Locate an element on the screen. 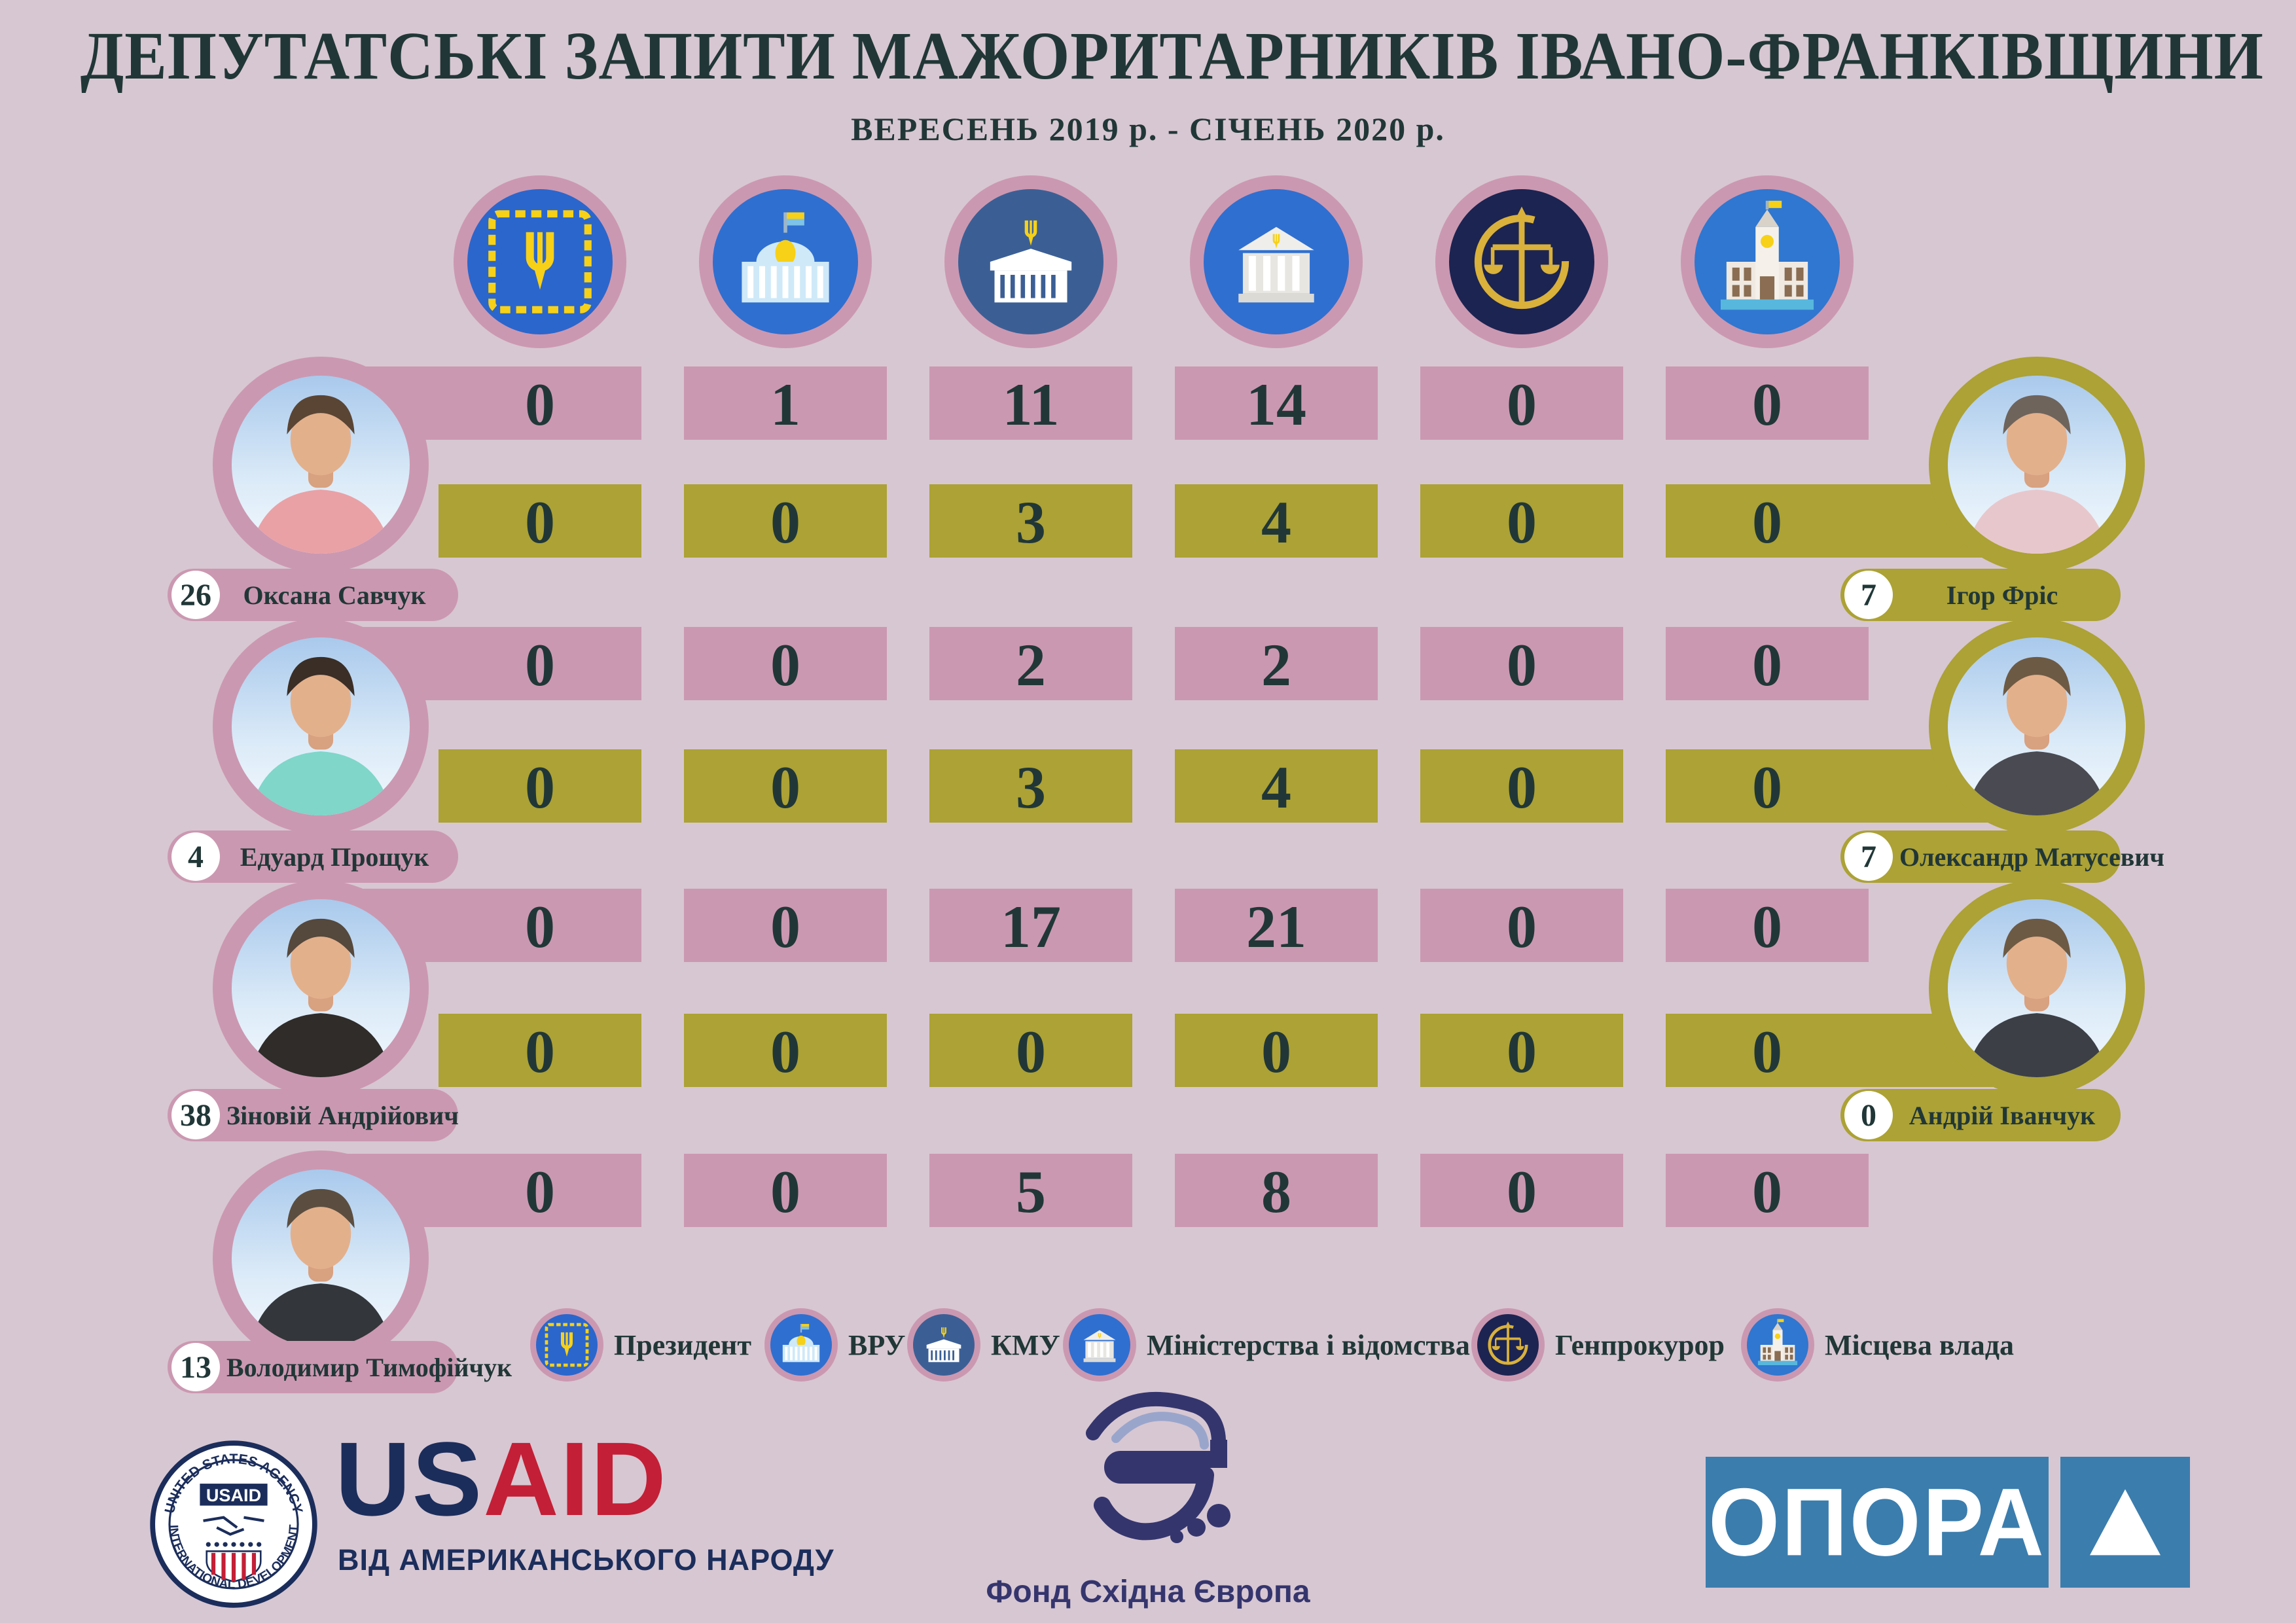 This screenshot has height=1623, width=2296. value-cell: 1 is located at coordinates (785, 403).